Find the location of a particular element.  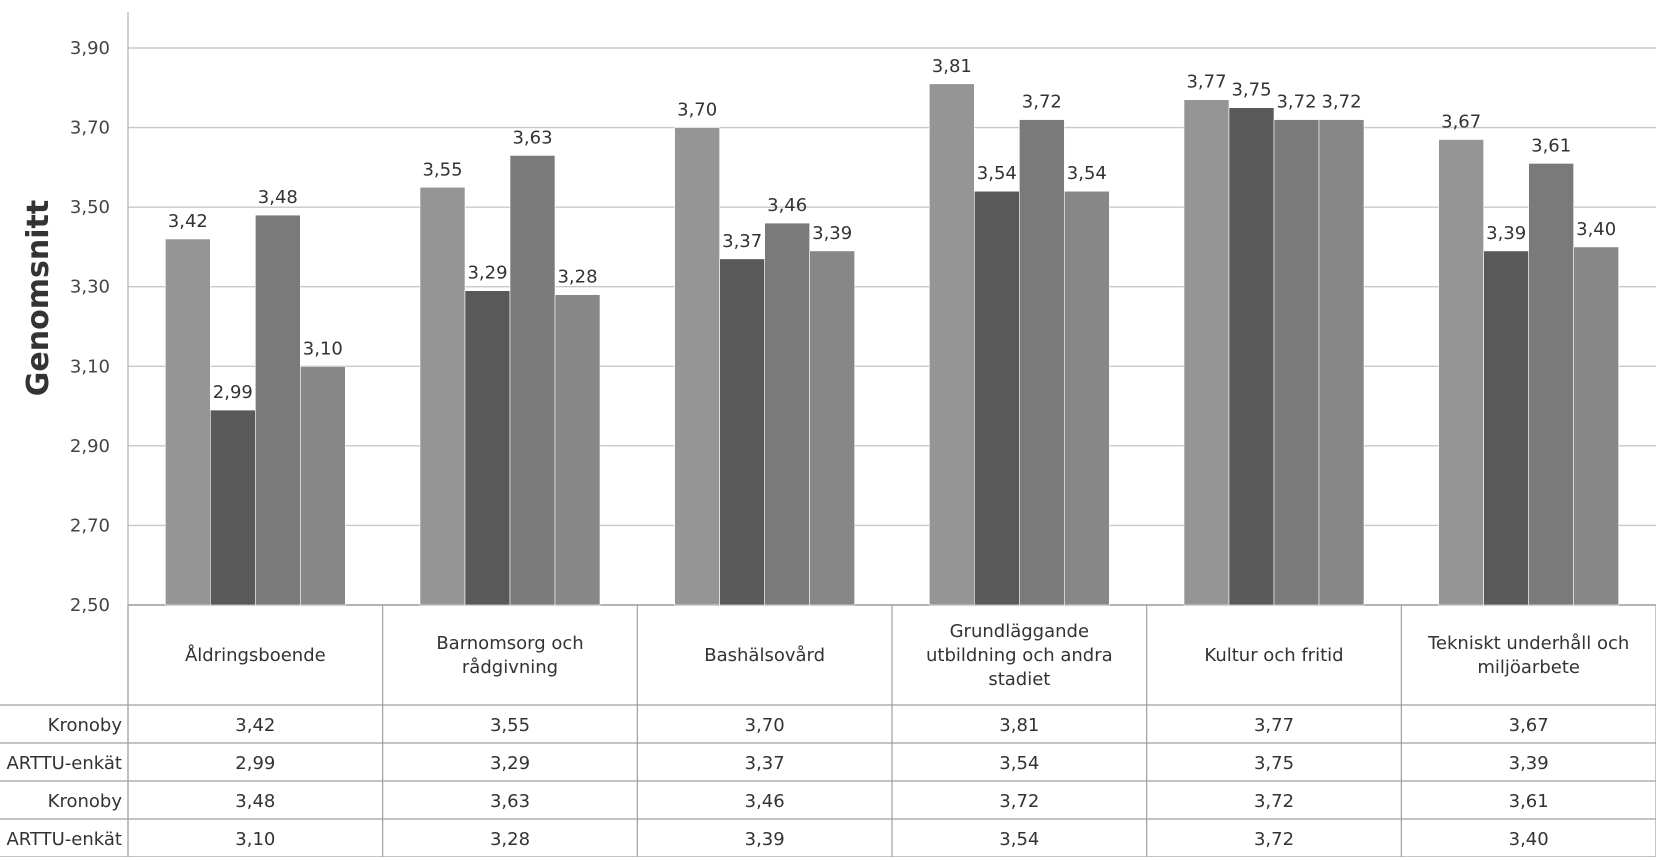

y-tick-label: 3,90 is located at coordinates (90, 48).